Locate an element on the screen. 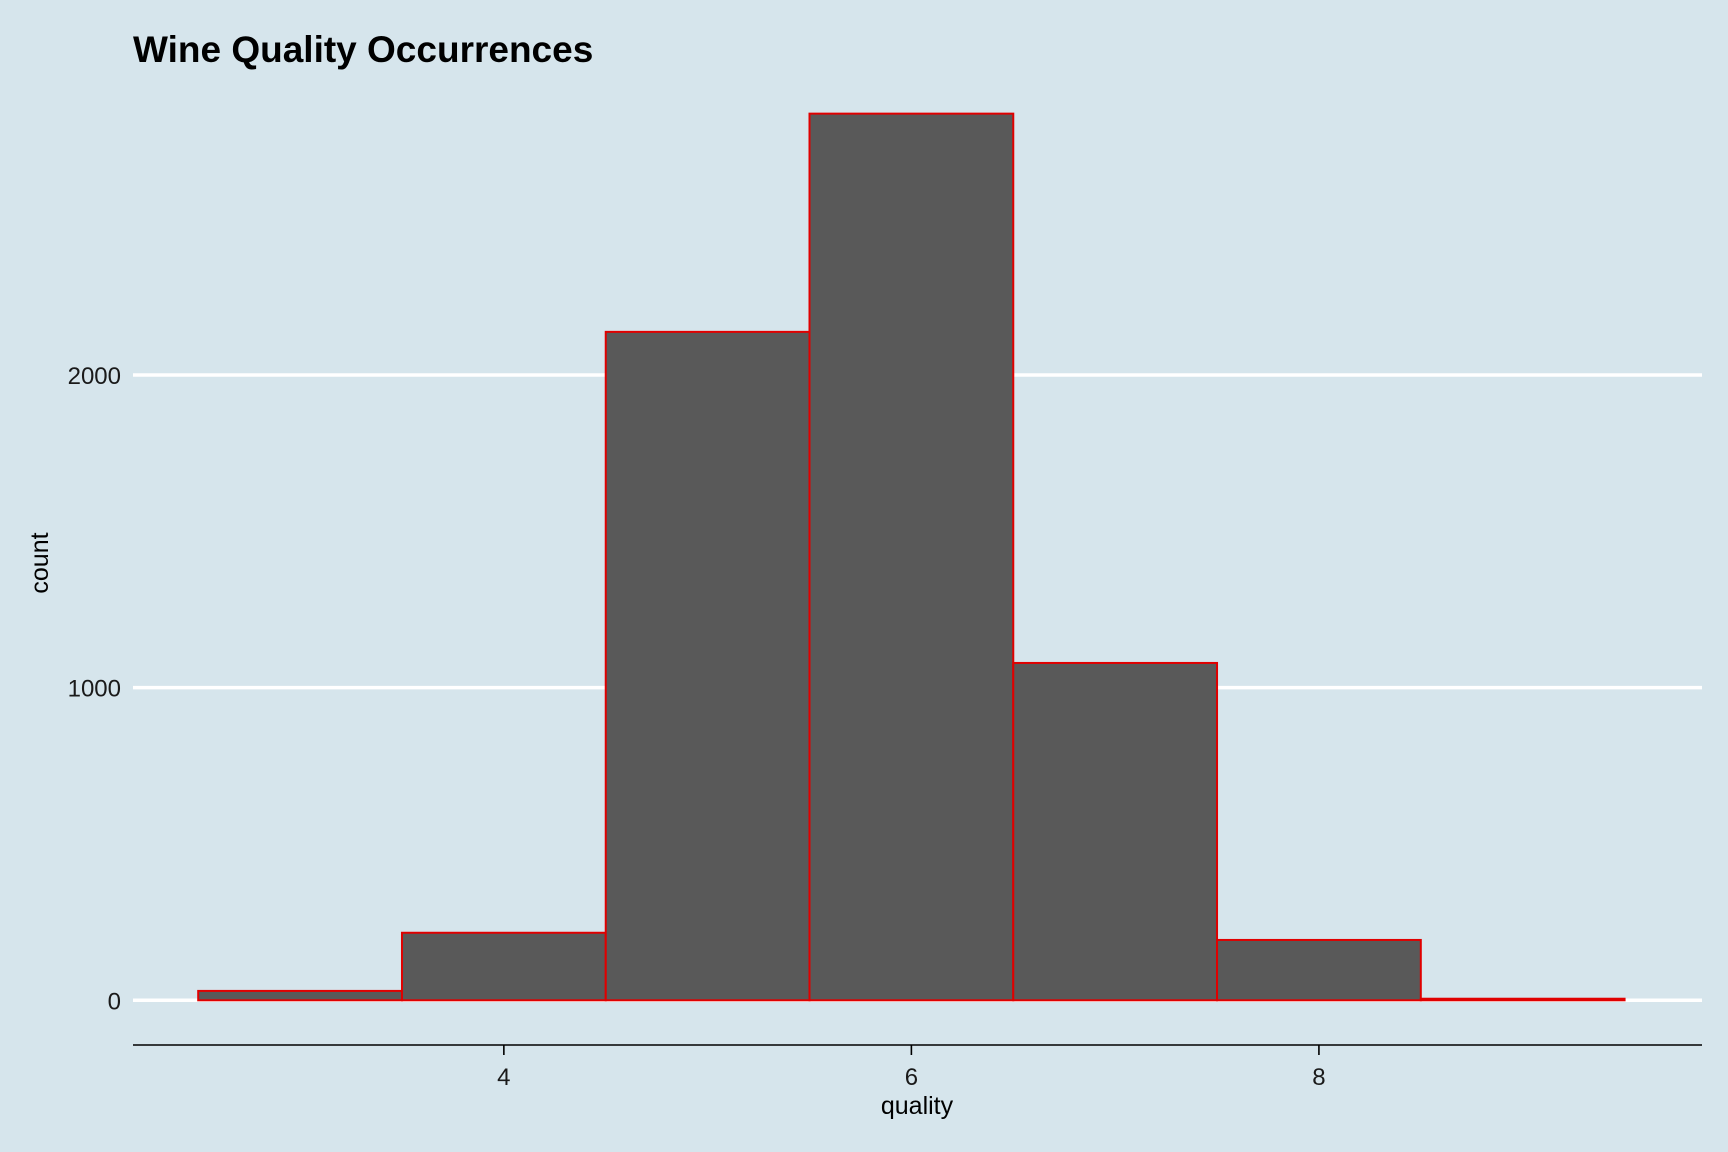 This screenshot has width=1728, height=1152. chart-title: Wine Quality Occurrences is located at coordinates (363, 49).